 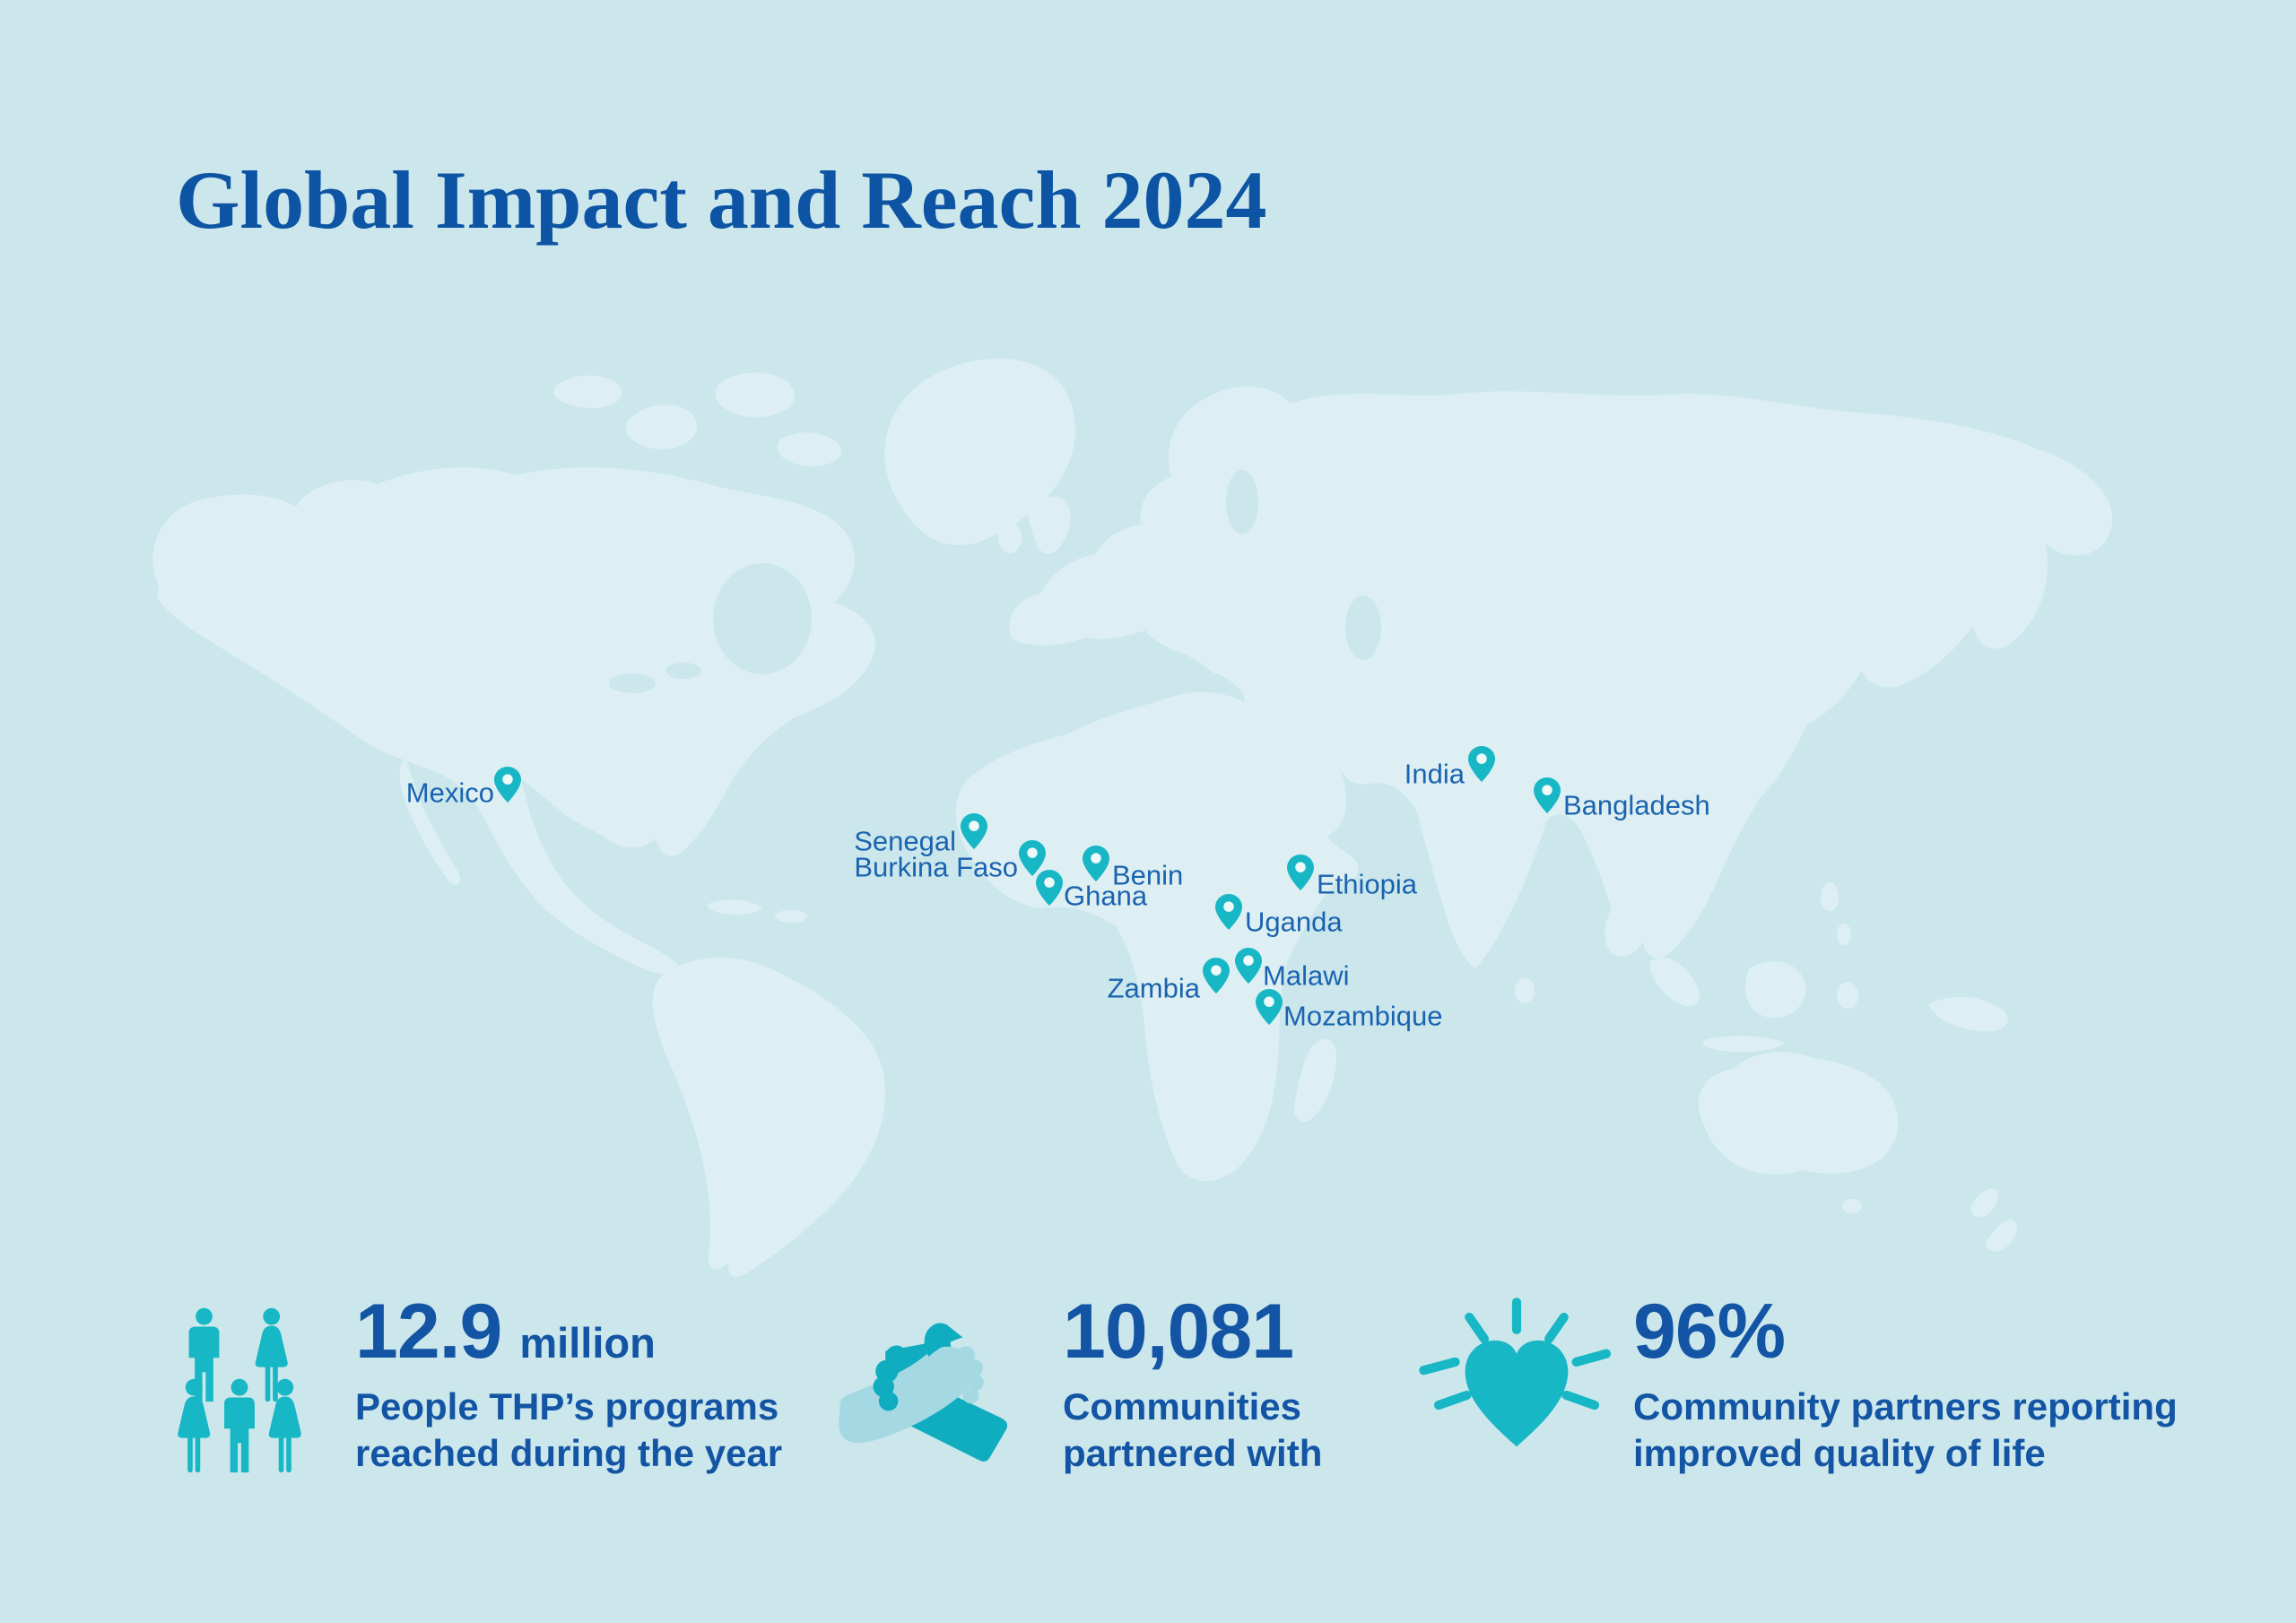 What do you see at coordinates (1367, 884) in the screenshot?
I see `map-pin-label-ethiopia: Ethiopia` at bounding box center [1367, 884].